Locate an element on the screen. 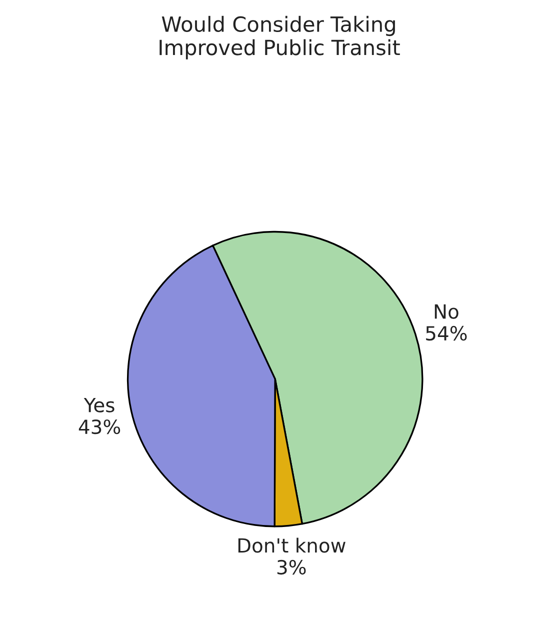 The image size is (558, 636). slice-label: Yes is located at coordinates (99, 405).